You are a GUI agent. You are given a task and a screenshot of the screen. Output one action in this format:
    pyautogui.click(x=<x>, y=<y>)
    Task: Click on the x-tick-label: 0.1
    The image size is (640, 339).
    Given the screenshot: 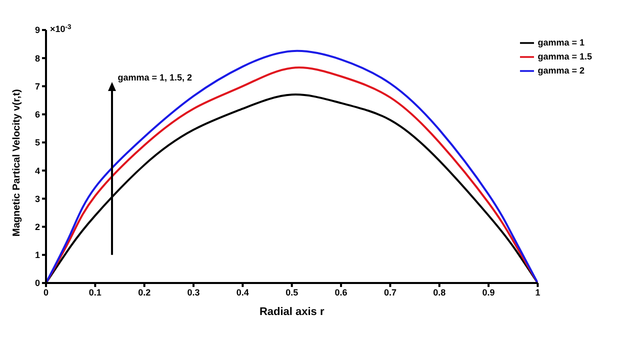 What is the action you would take?
    pyautogui.click(x=95, y=292)
    